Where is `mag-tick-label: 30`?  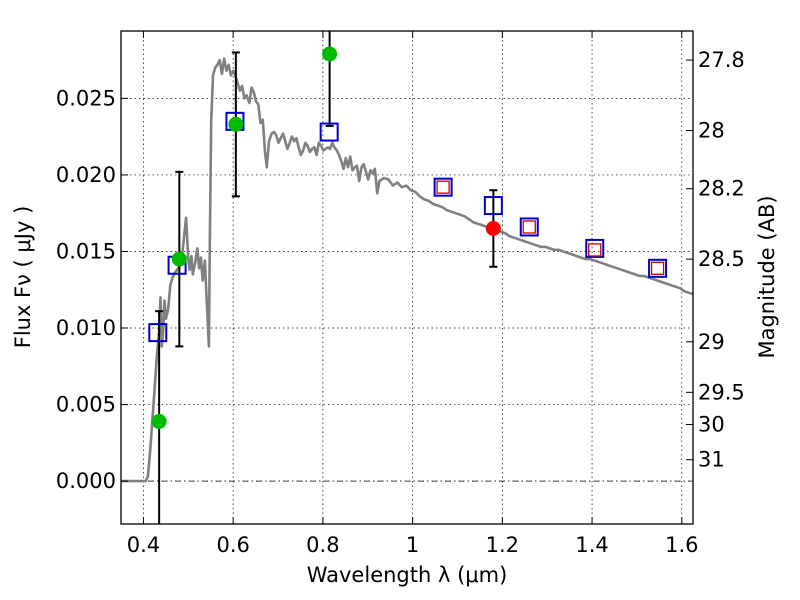
mag-tick-label: 30 is located at coordinates (711, 424).